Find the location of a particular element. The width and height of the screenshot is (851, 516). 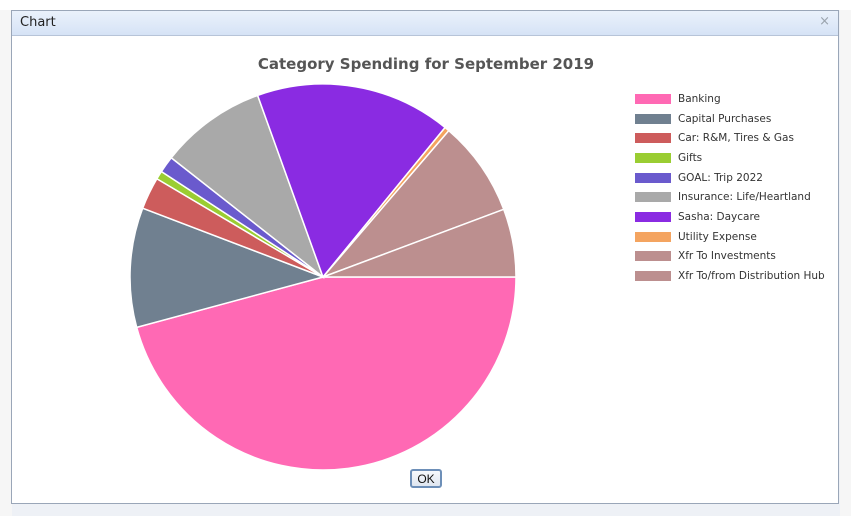

chart-title: Category Spending for September 2019 is located at coordinates (426, 64).